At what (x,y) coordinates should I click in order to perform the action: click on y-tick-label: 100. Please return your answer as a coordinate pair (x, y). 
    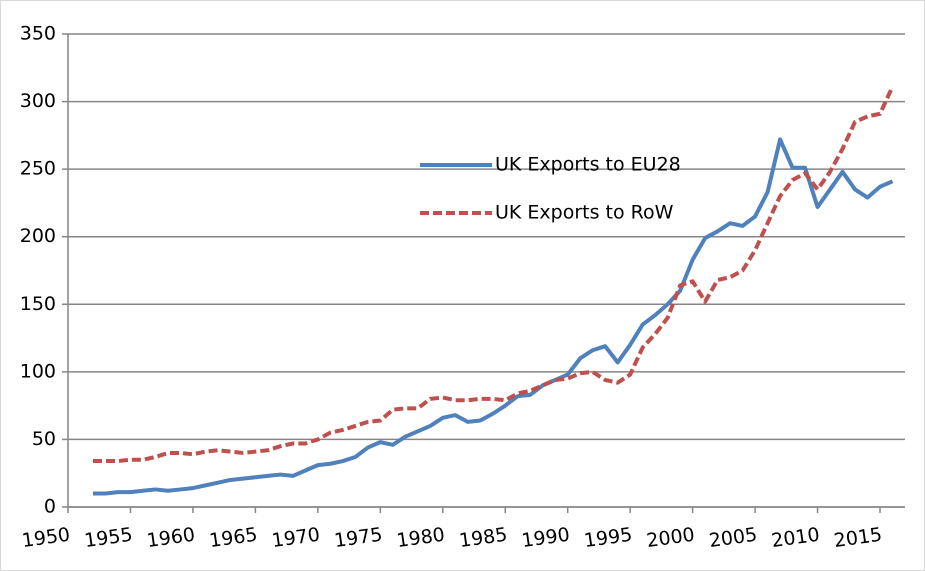
    Looking at the image, I should click on (38, 371).